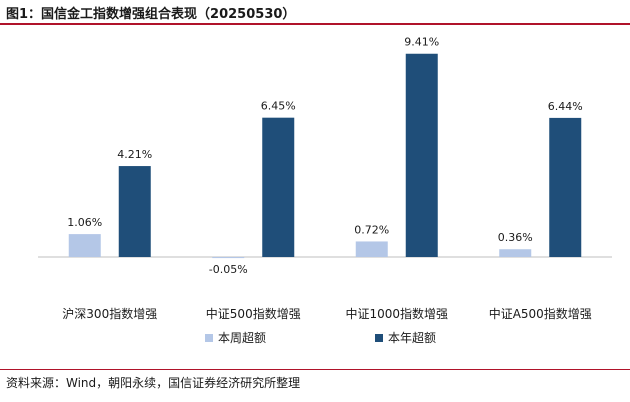 This screenshot has height=402, width=630. What do you see at coordinates (242, 337) in the screenshot?
I see `legend-label-0: 本周超额` at bounding box center [242, 337].